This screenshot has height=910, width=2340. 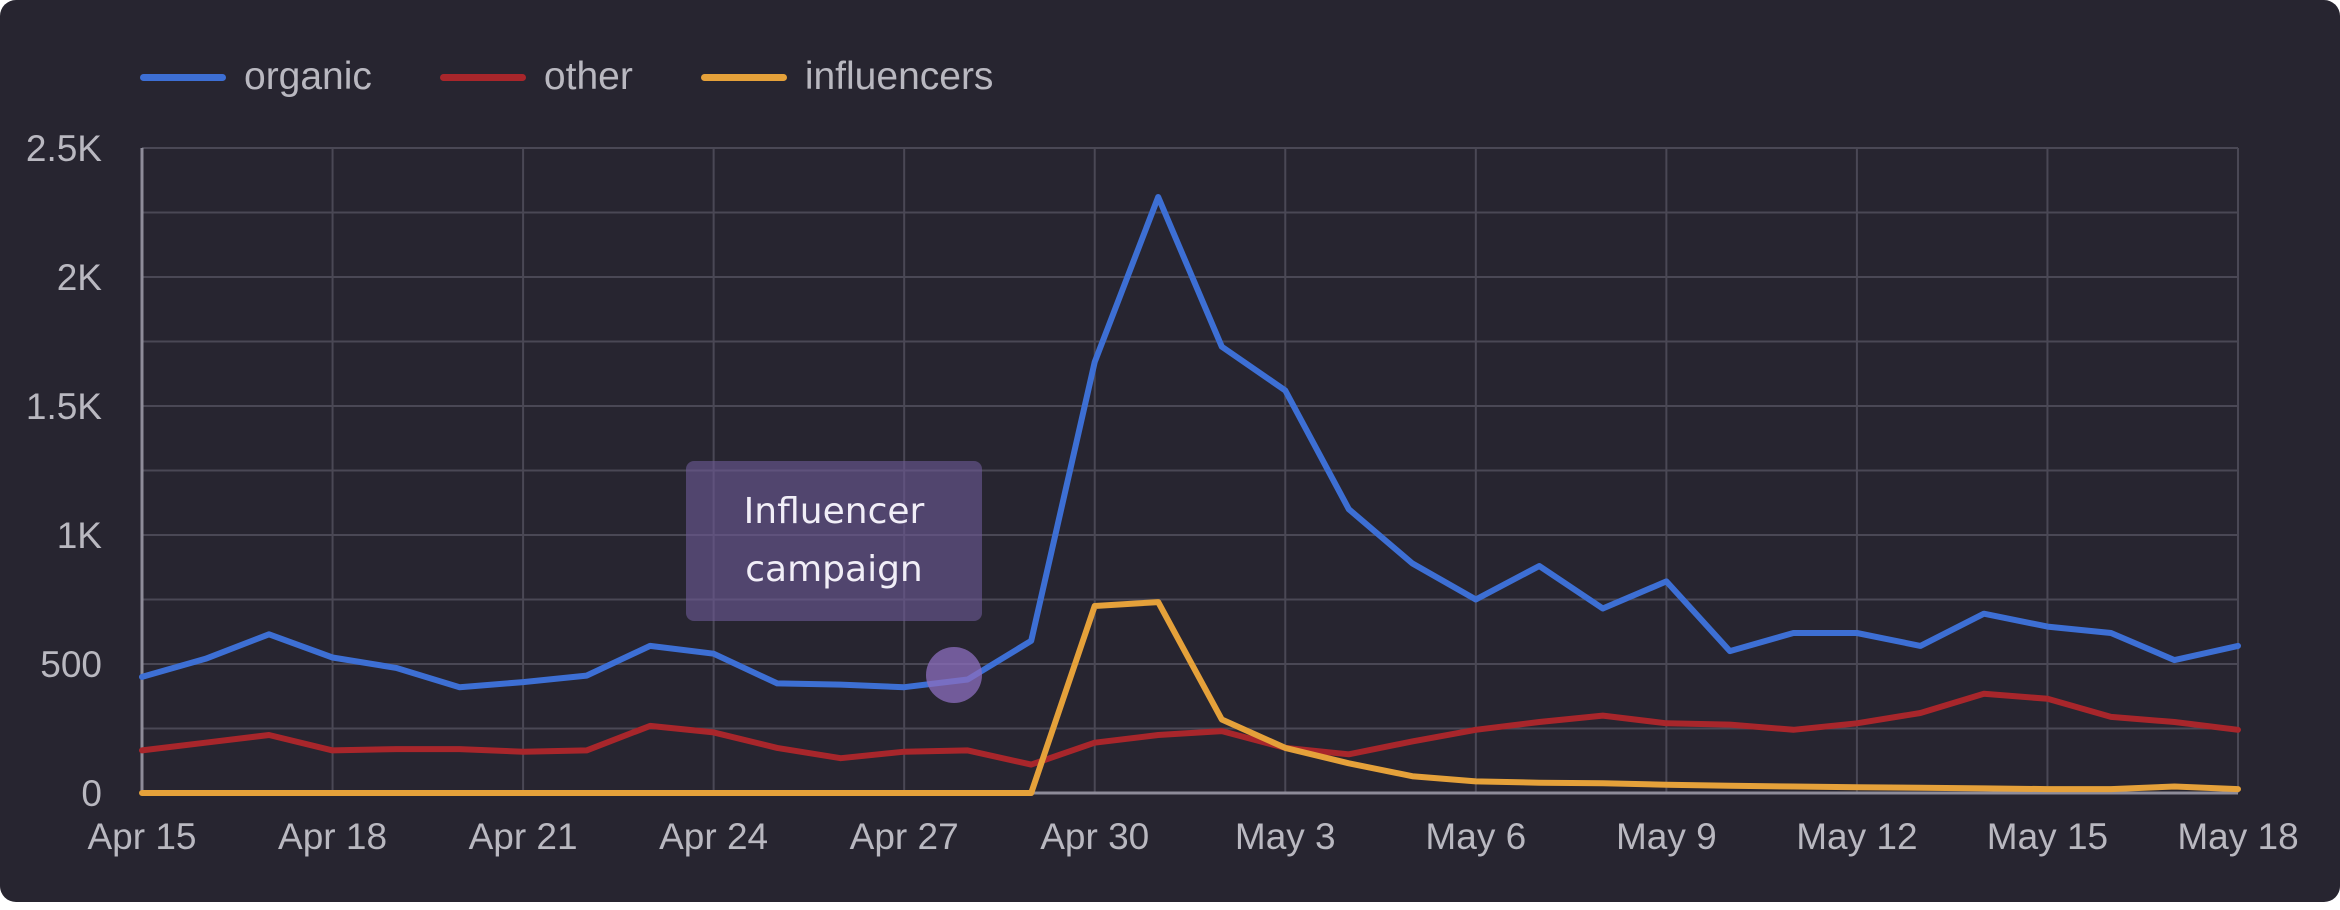 What do you see at coordinates (1094, 836) in the screenshot?
I see `x-tick-label: Apr 30` at bounding box center [1094, 836].